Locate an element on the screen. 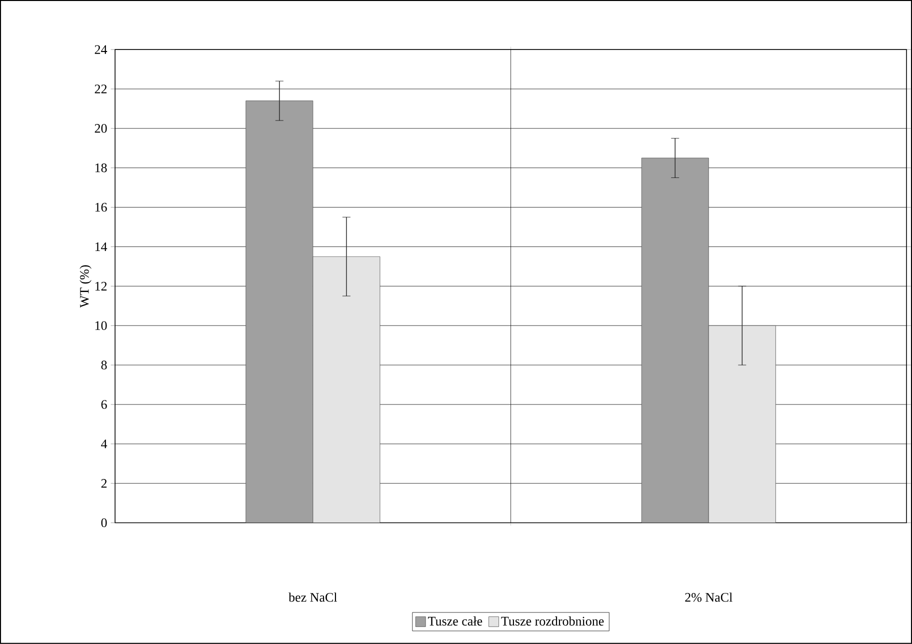 Image resolution: width=912 pixels, height=644 pixels. legend-label: Tusze rozdrobnione is located at coordinates (552, 621).